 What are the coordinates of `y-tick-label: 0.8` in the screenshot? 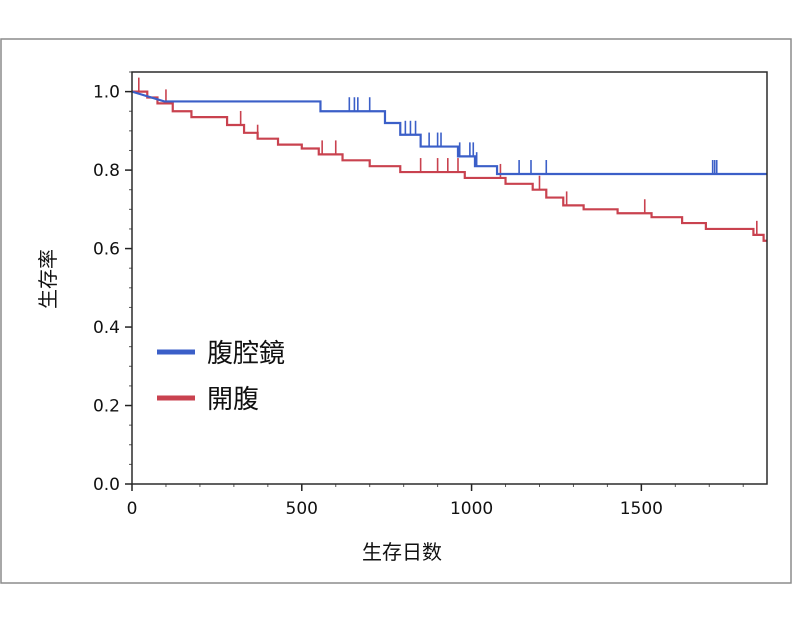 It's located at (106, 171).